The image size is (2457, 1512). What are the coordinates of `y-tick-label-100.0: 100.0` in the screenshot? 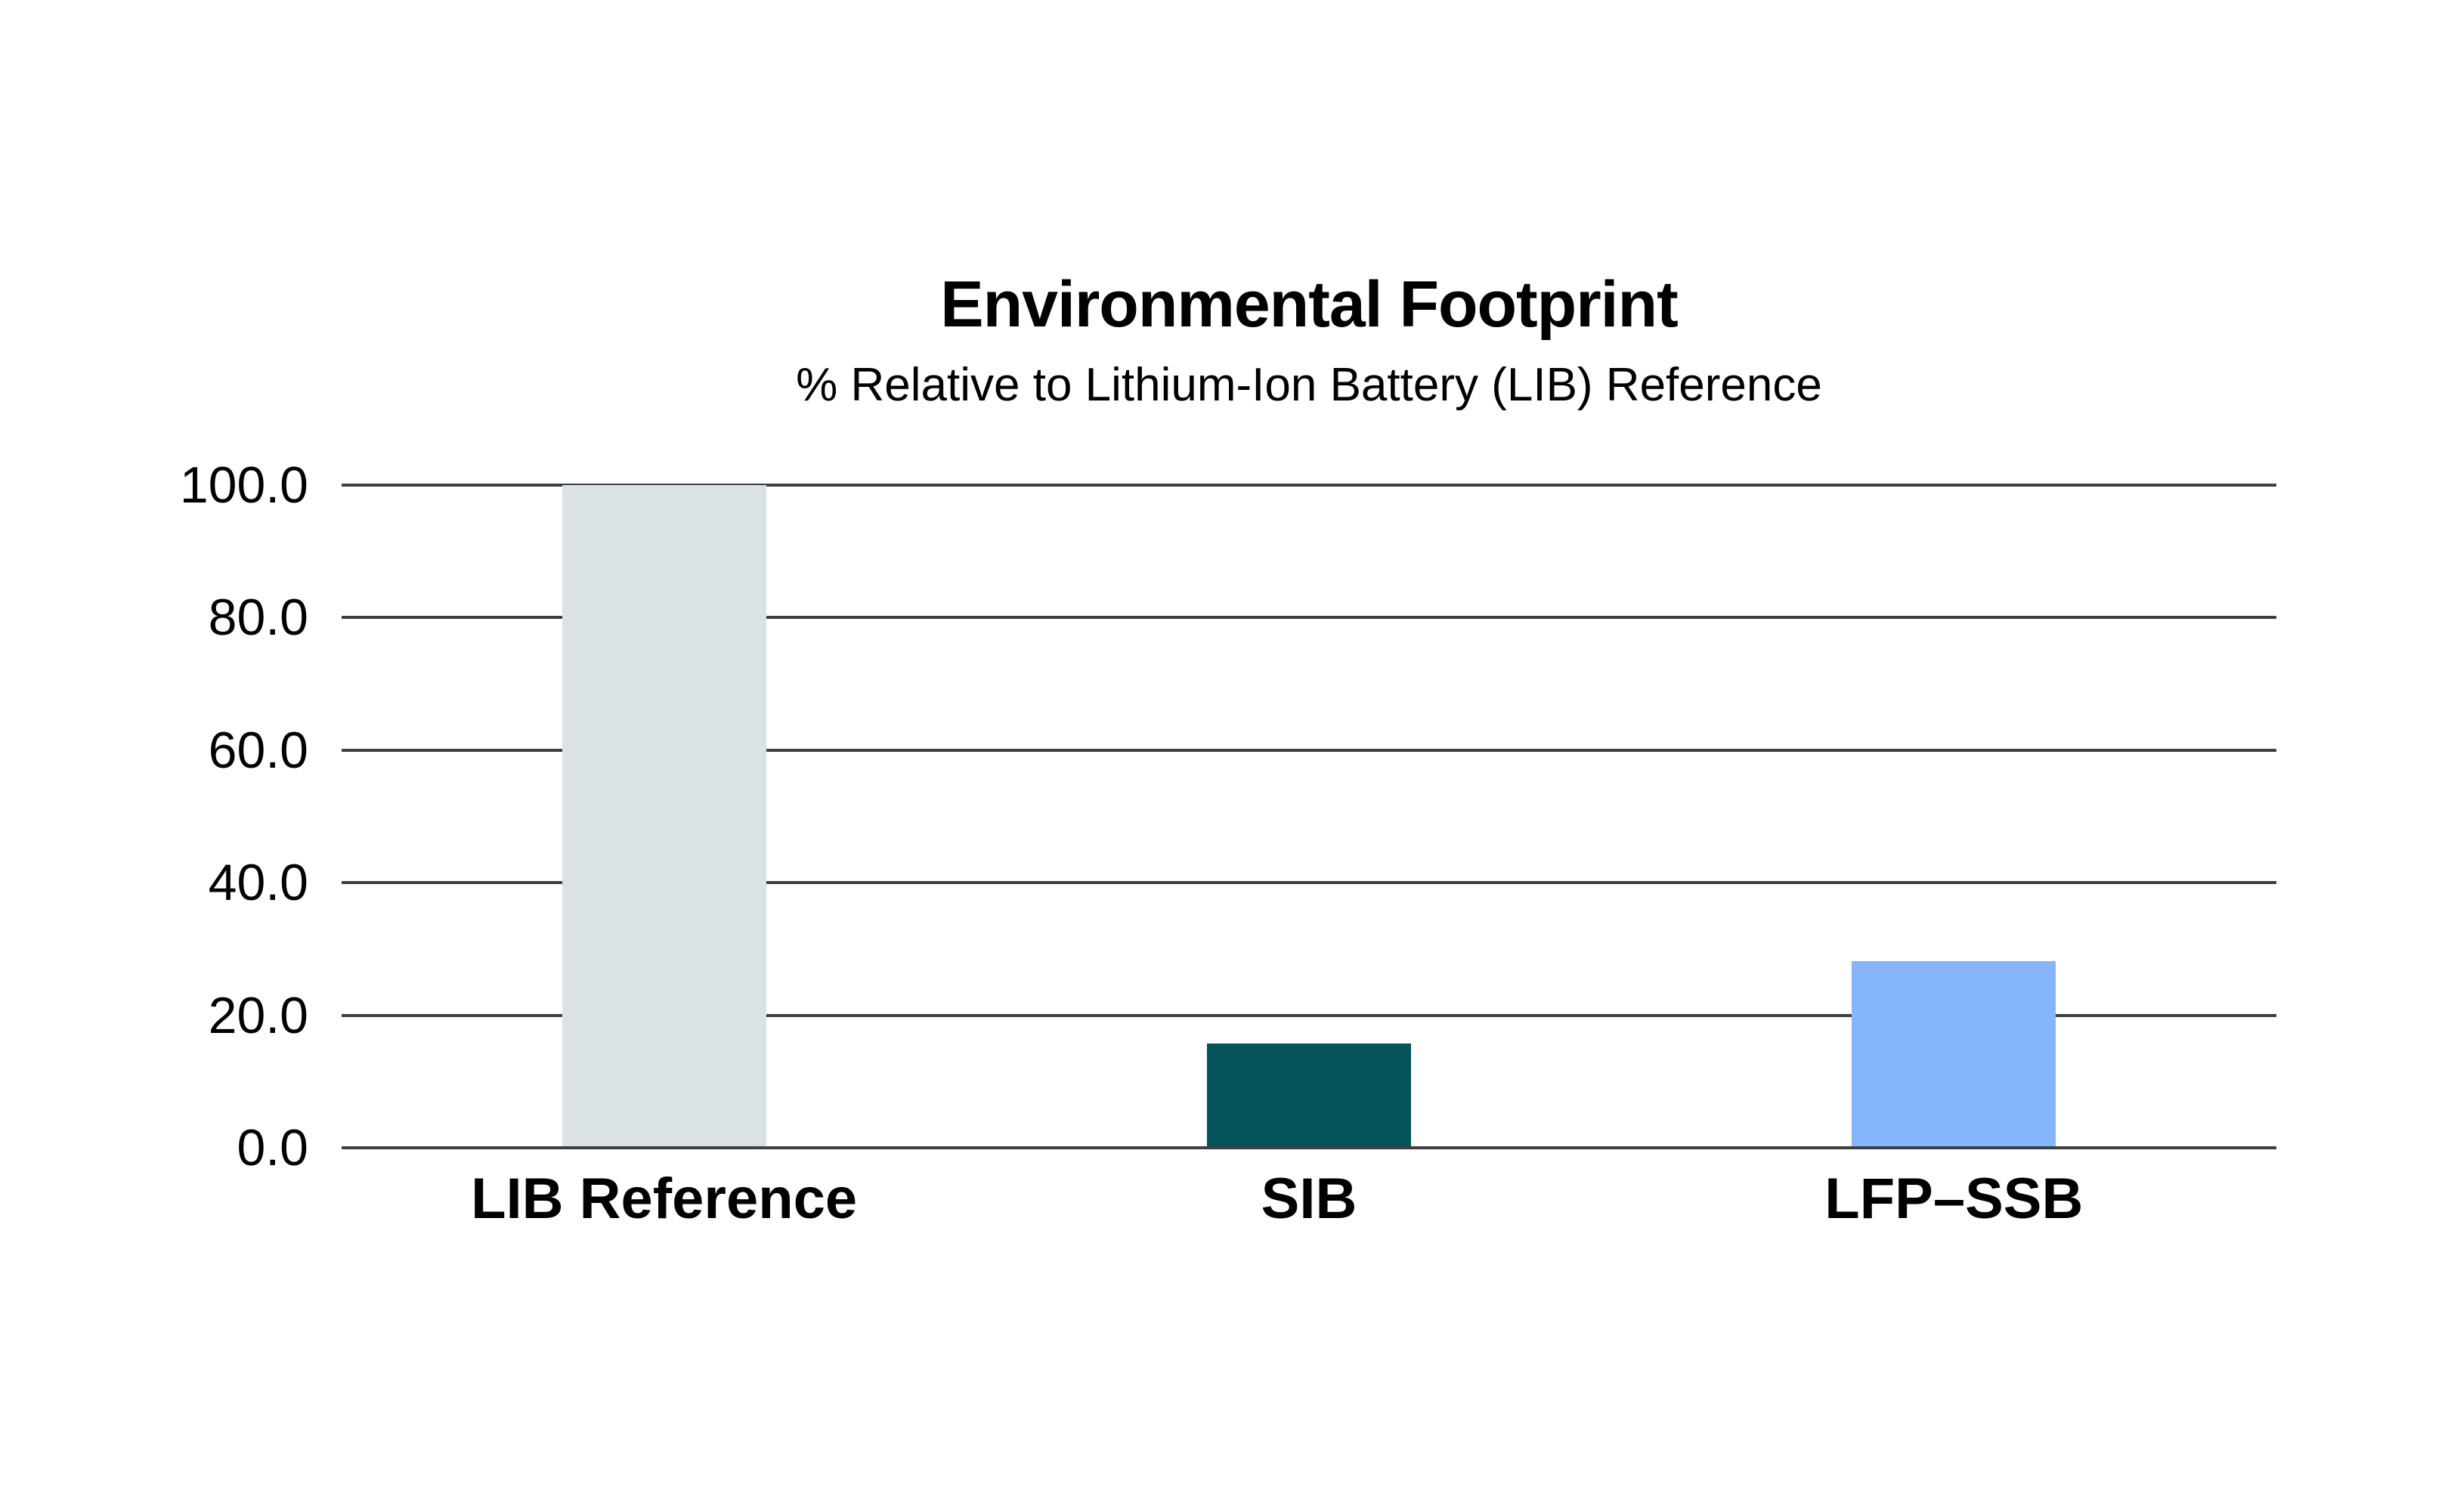 It's located at (244, 485).